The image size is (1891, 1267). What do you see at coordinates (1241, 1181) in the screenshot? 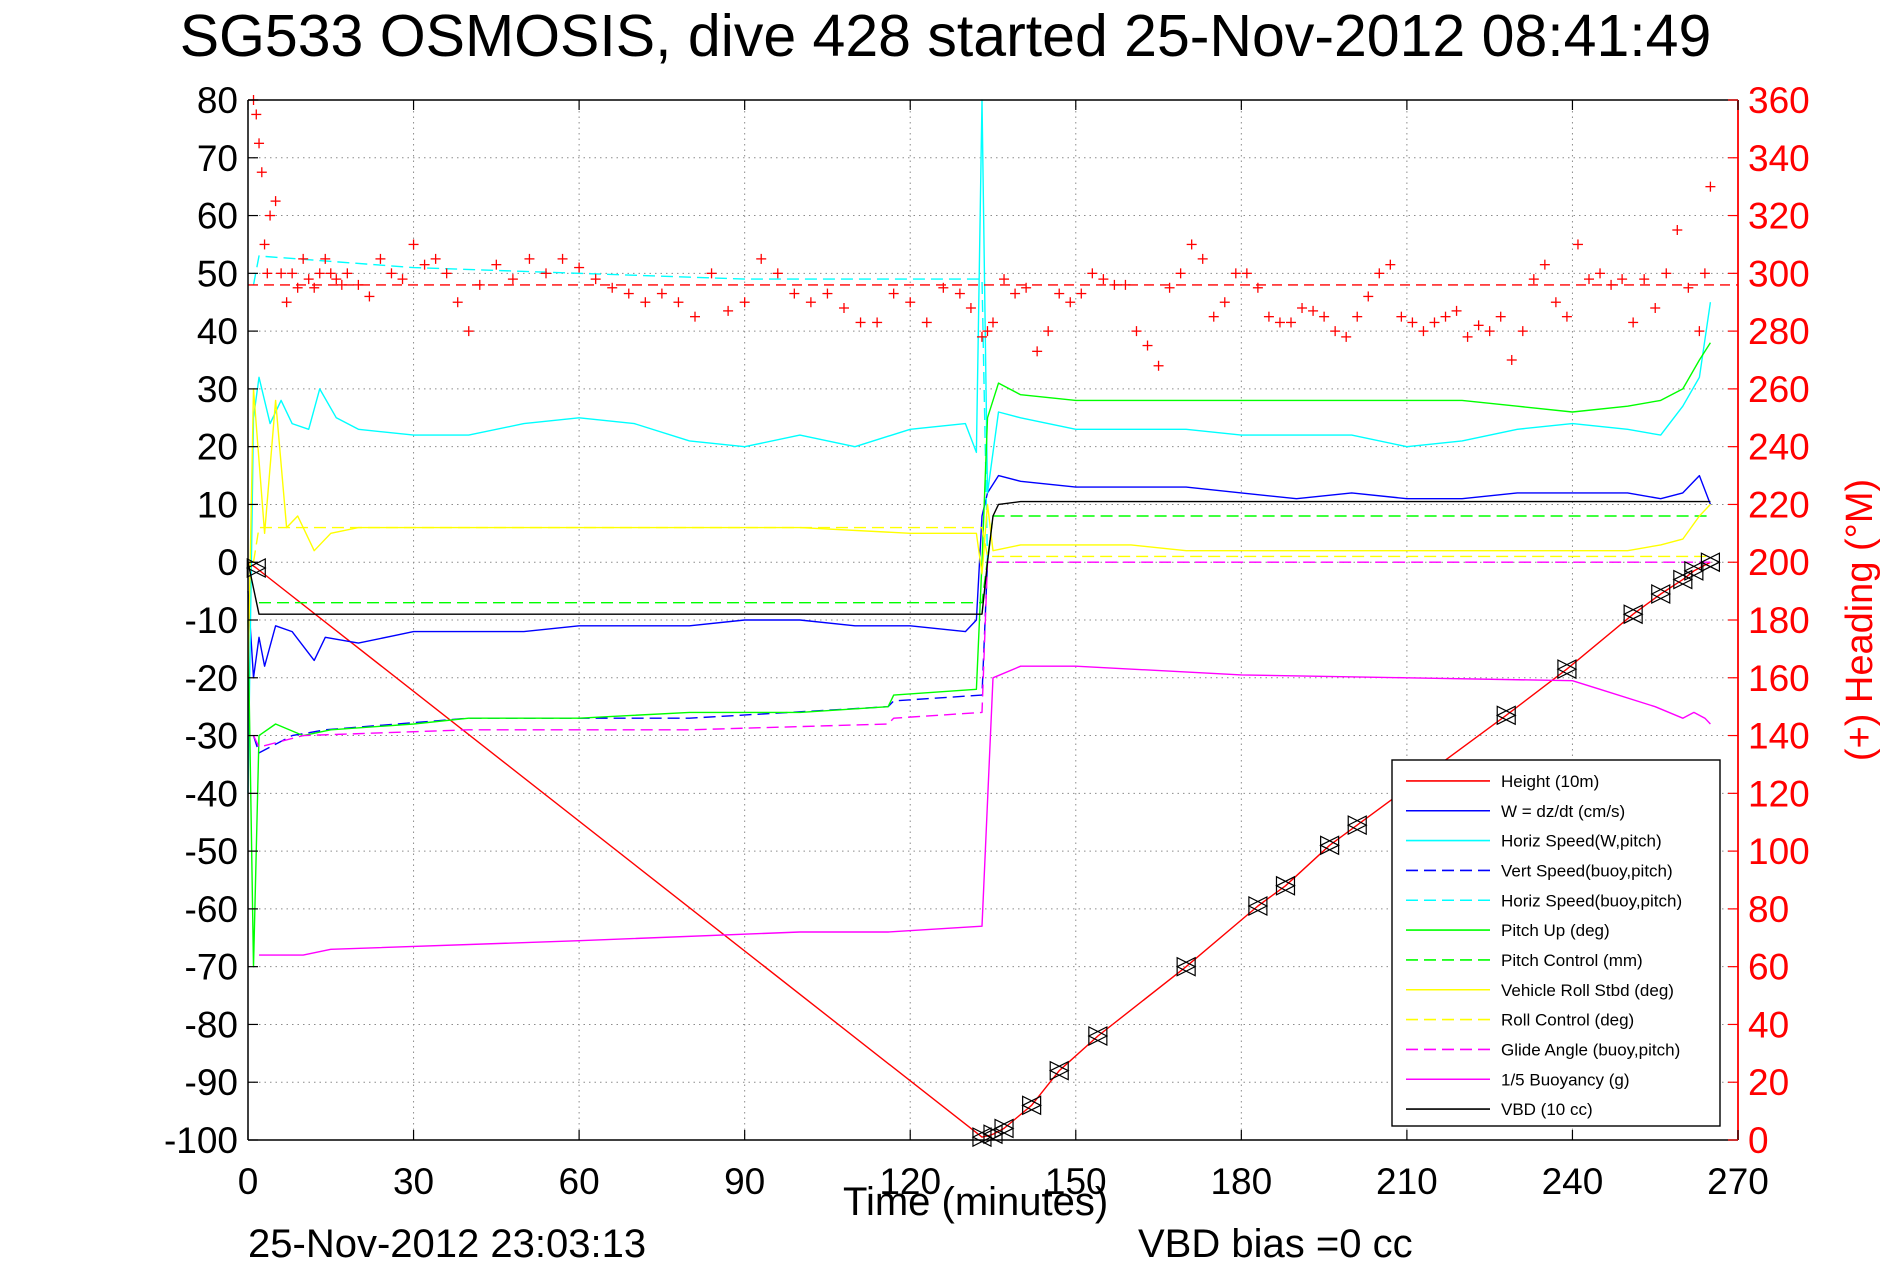
I see `x-tick-label: 180` at bounding box center [1241, 1181].